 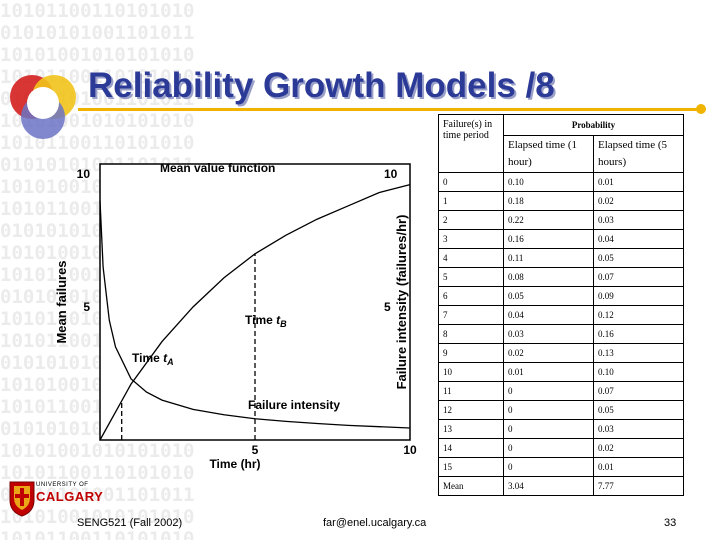 What do you see at coordinates (471, 239) in the screenshot?
I see `cell-failures: 3` at bounding box center [471, 239].